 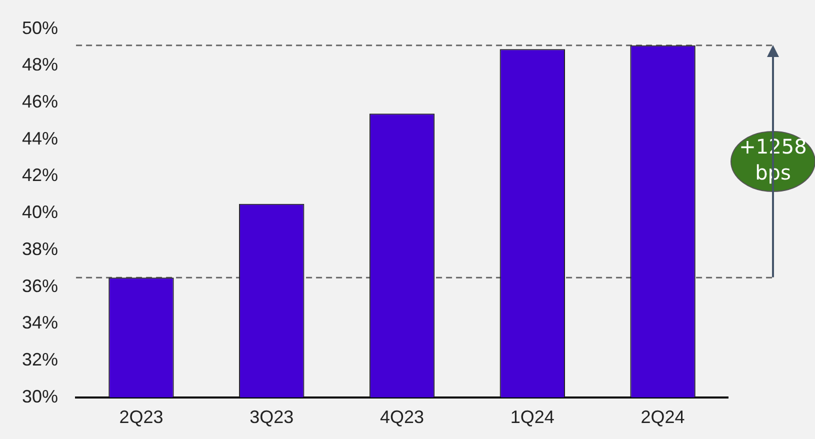 I want to click on y-tick-label: 40%, so click(x=40, y=212).